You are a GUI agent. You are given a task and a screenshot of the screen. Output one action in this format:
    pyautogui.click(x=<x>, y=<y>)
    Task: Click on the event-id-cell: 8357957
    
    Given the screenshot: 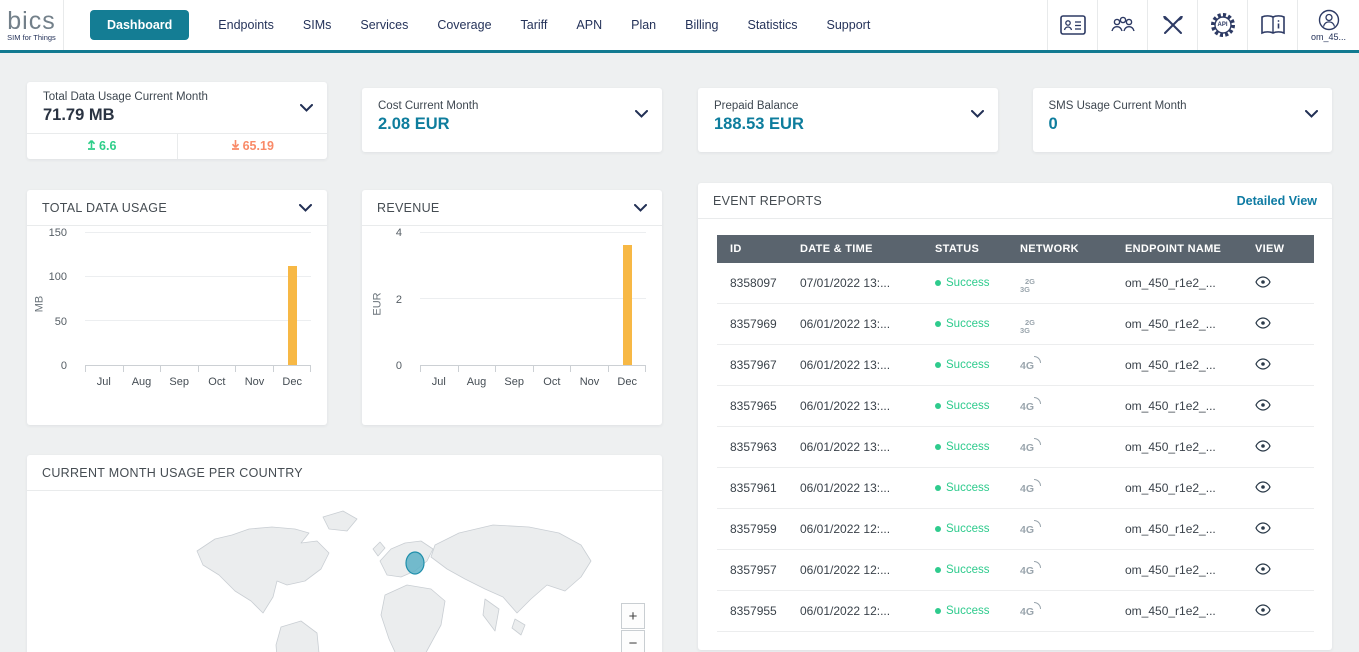 What is the action you would take?
    pyautogui.click(x=753, y=570)
    